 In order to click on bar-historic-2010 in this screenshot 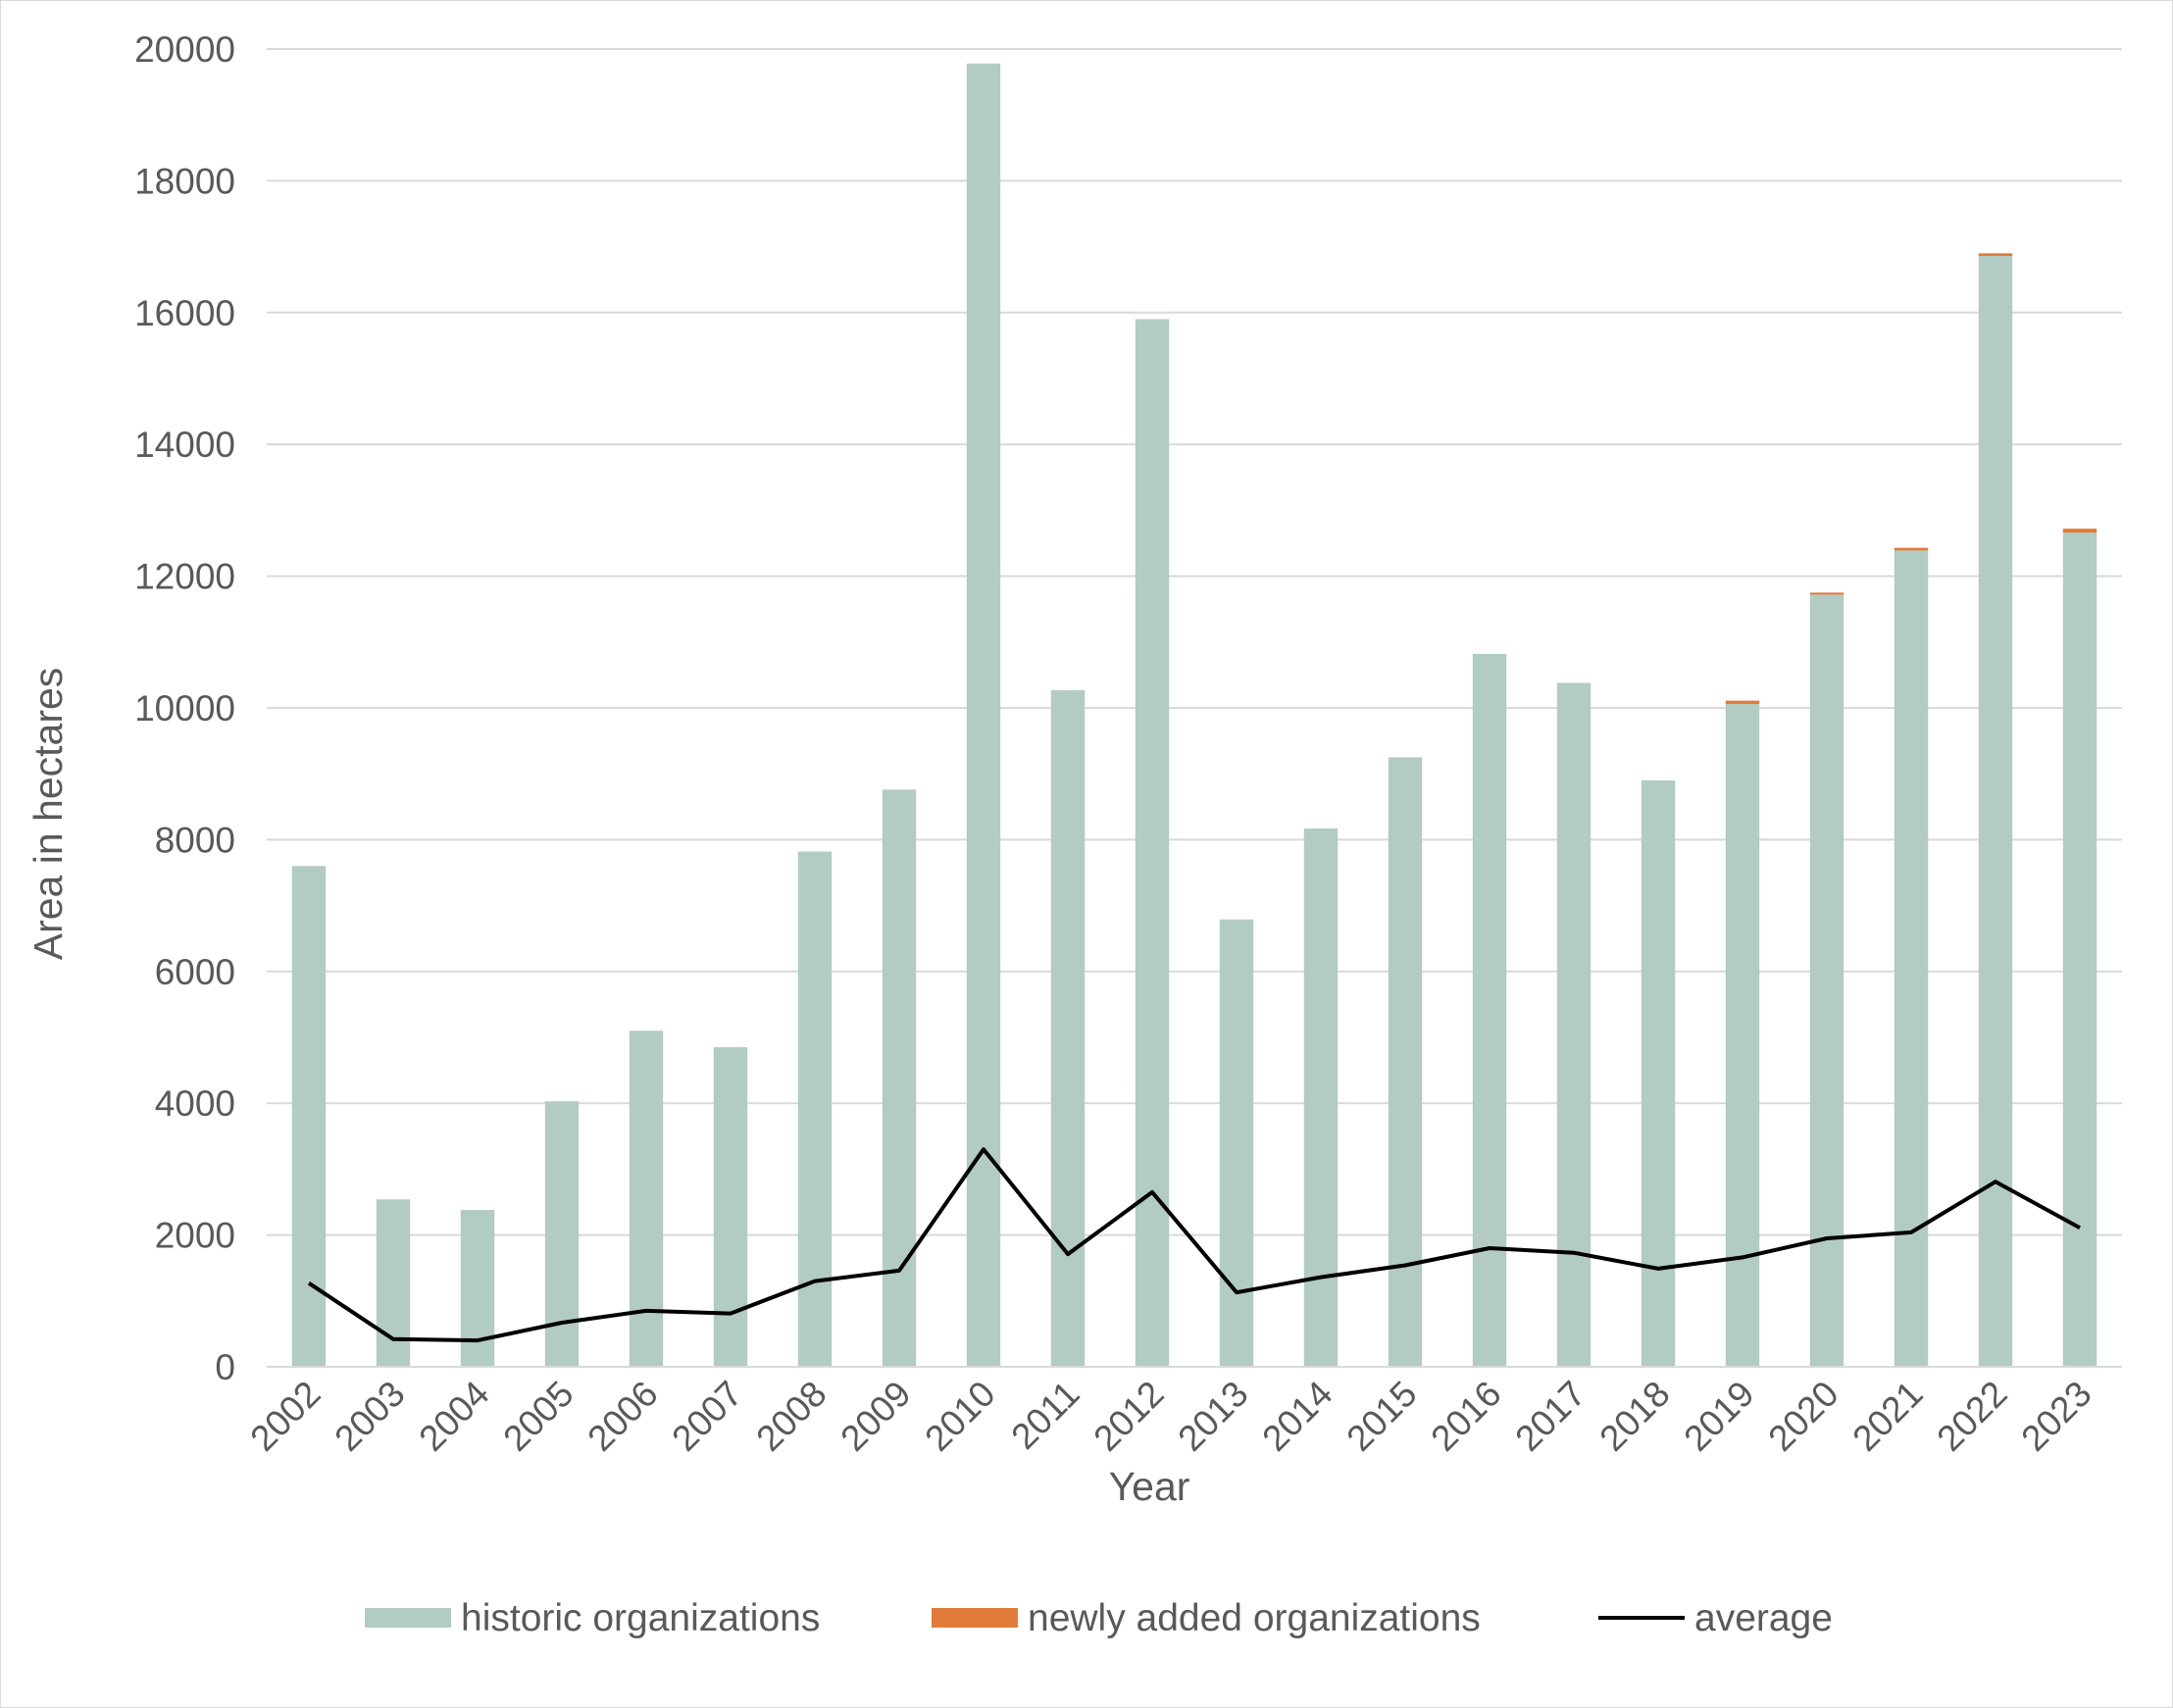, I will do `click(983, 715)`.